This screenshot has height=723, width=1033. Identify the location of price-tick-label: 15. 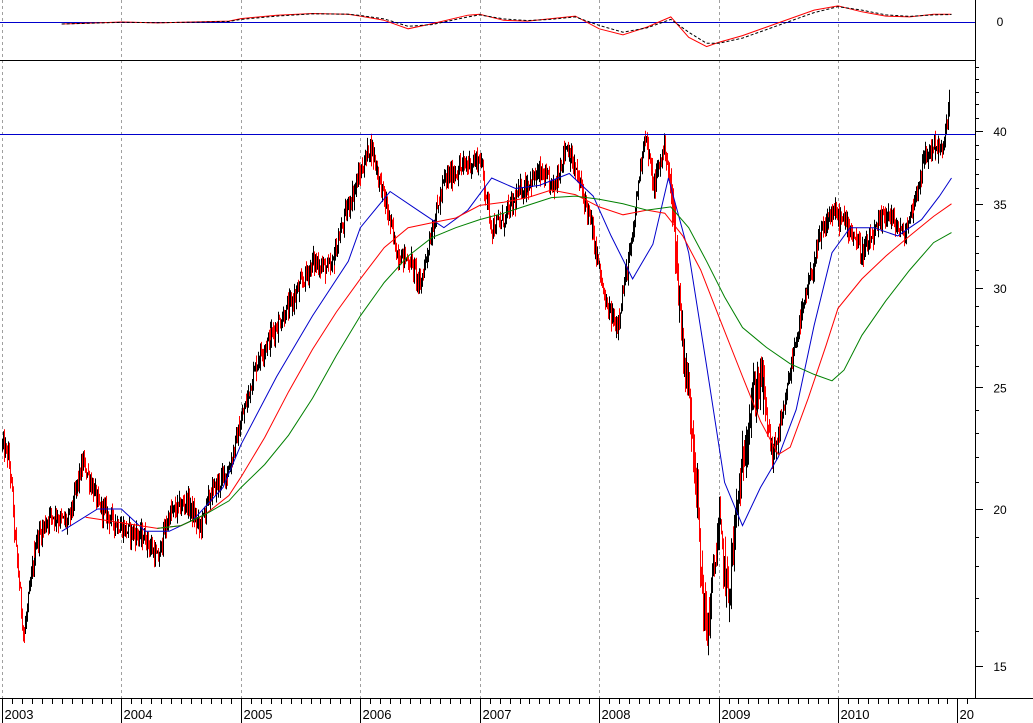
(1000, 667).